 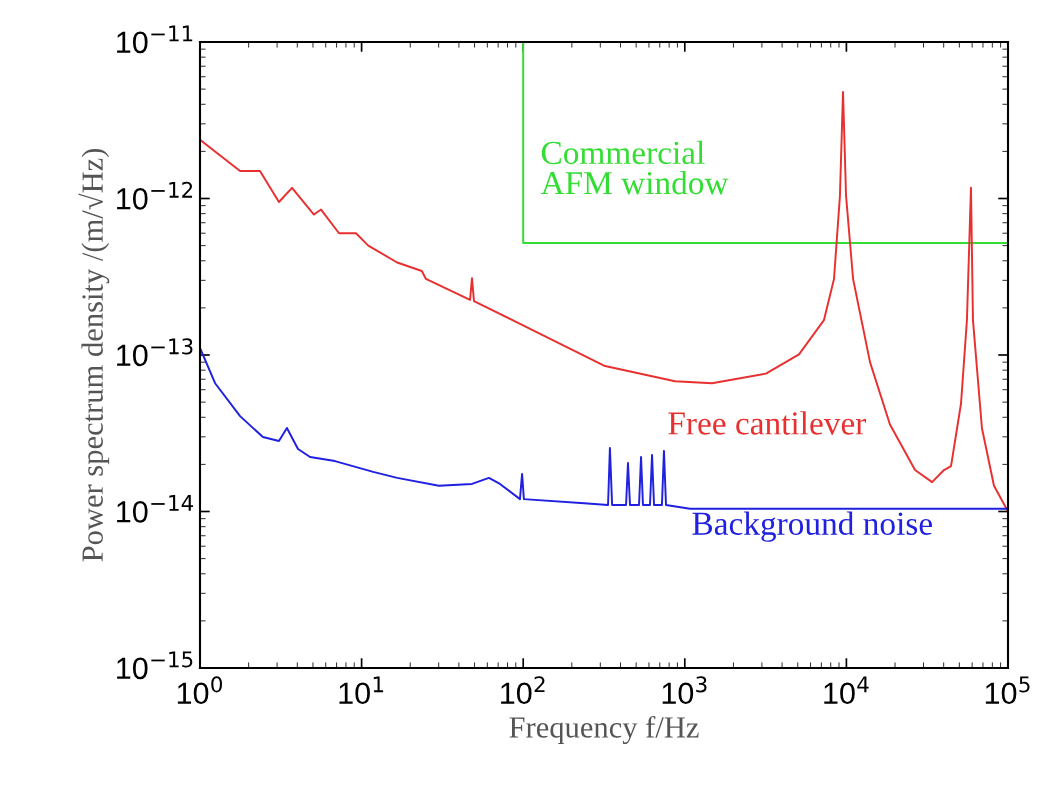 I want to click on y-tick-label: 10$^{−12}$, so click(x=155, y=195).